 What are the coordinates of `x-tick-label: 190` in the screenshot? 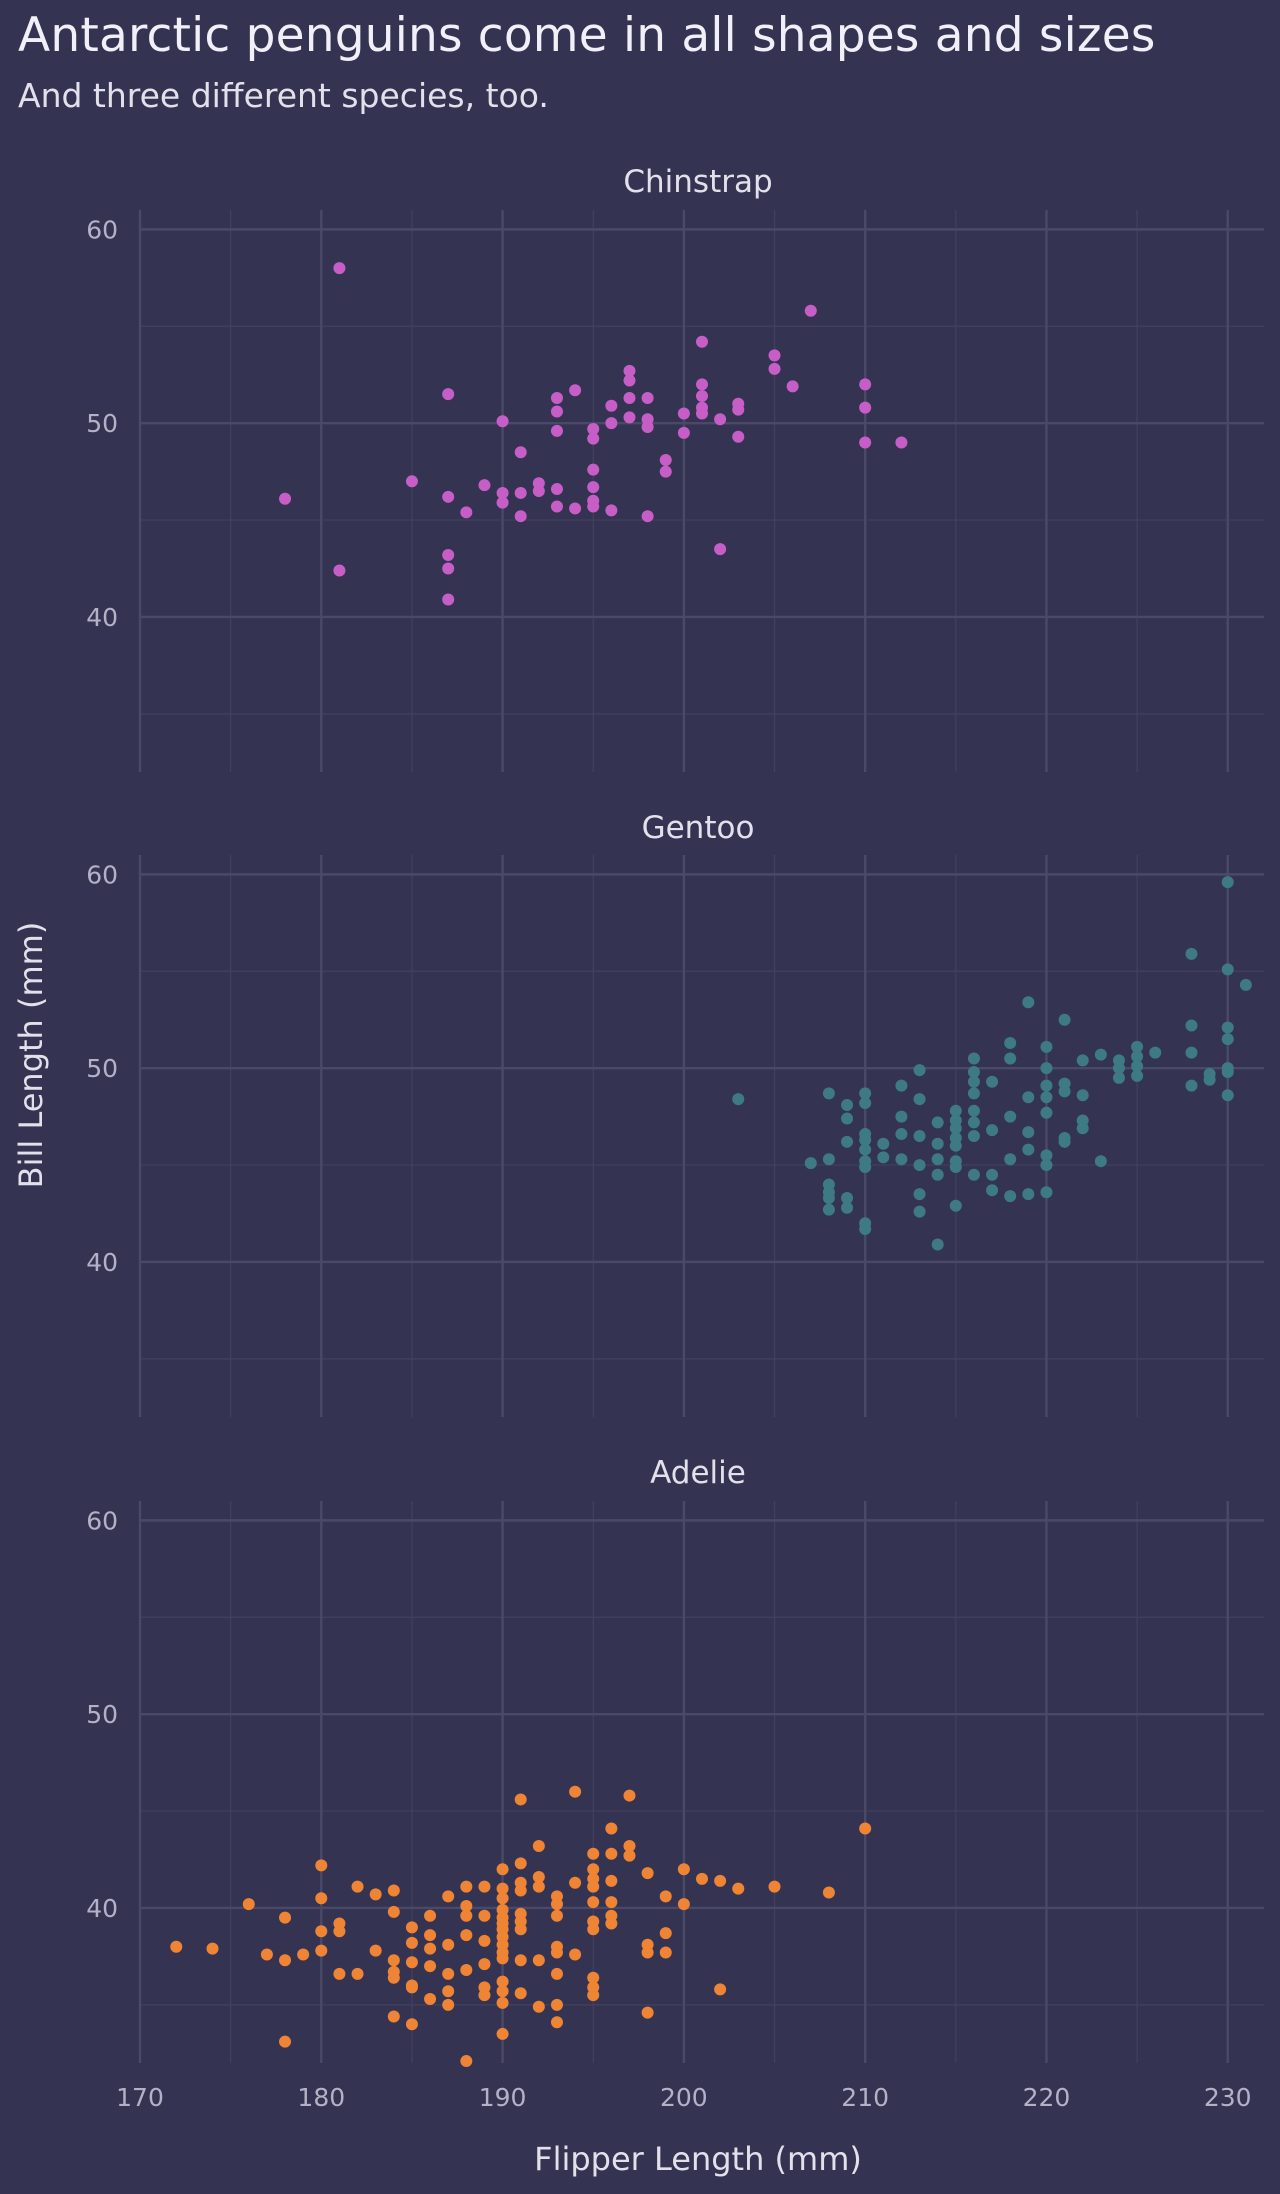 It's located at (503, 2097).